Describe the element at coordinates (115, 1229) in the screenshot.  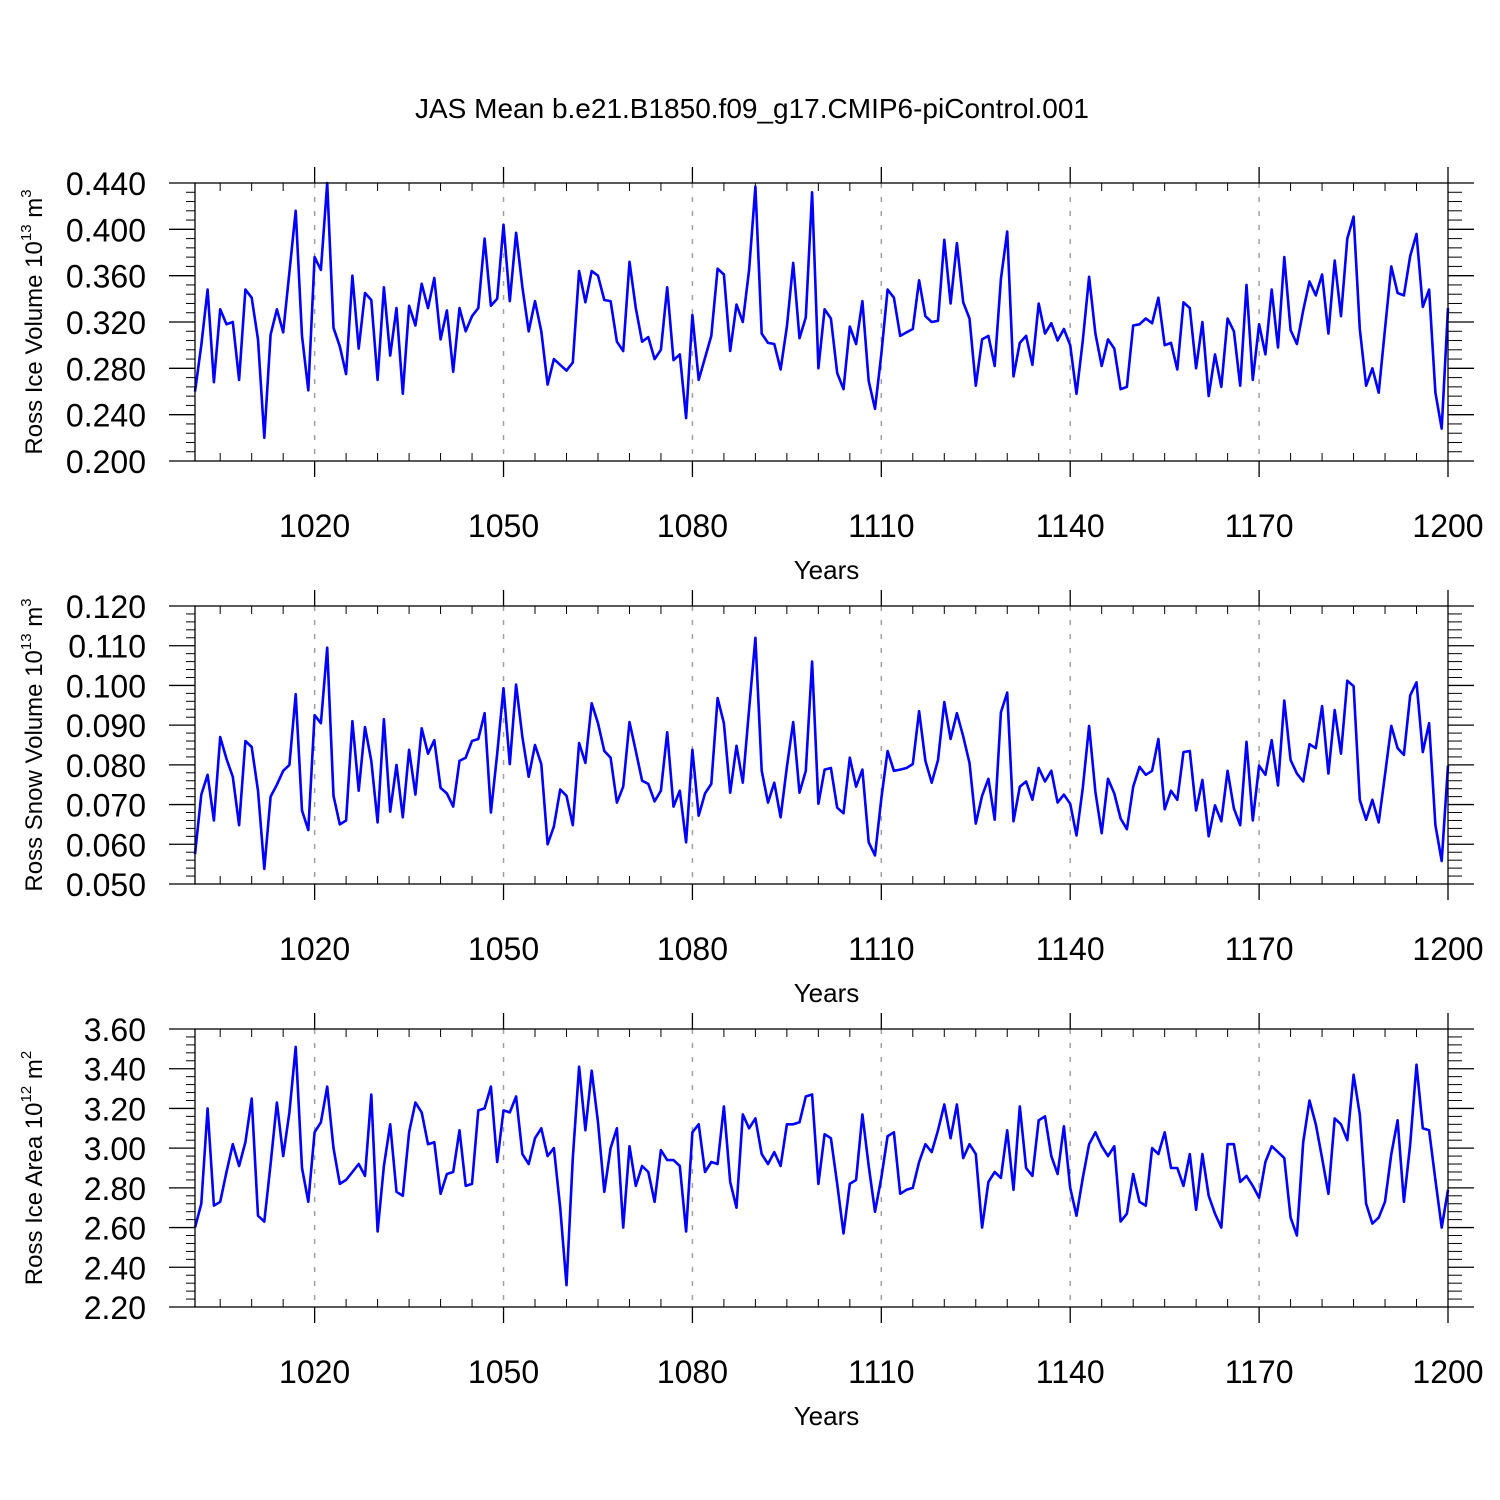
I see `y-tick-label: 2.60` at that location.